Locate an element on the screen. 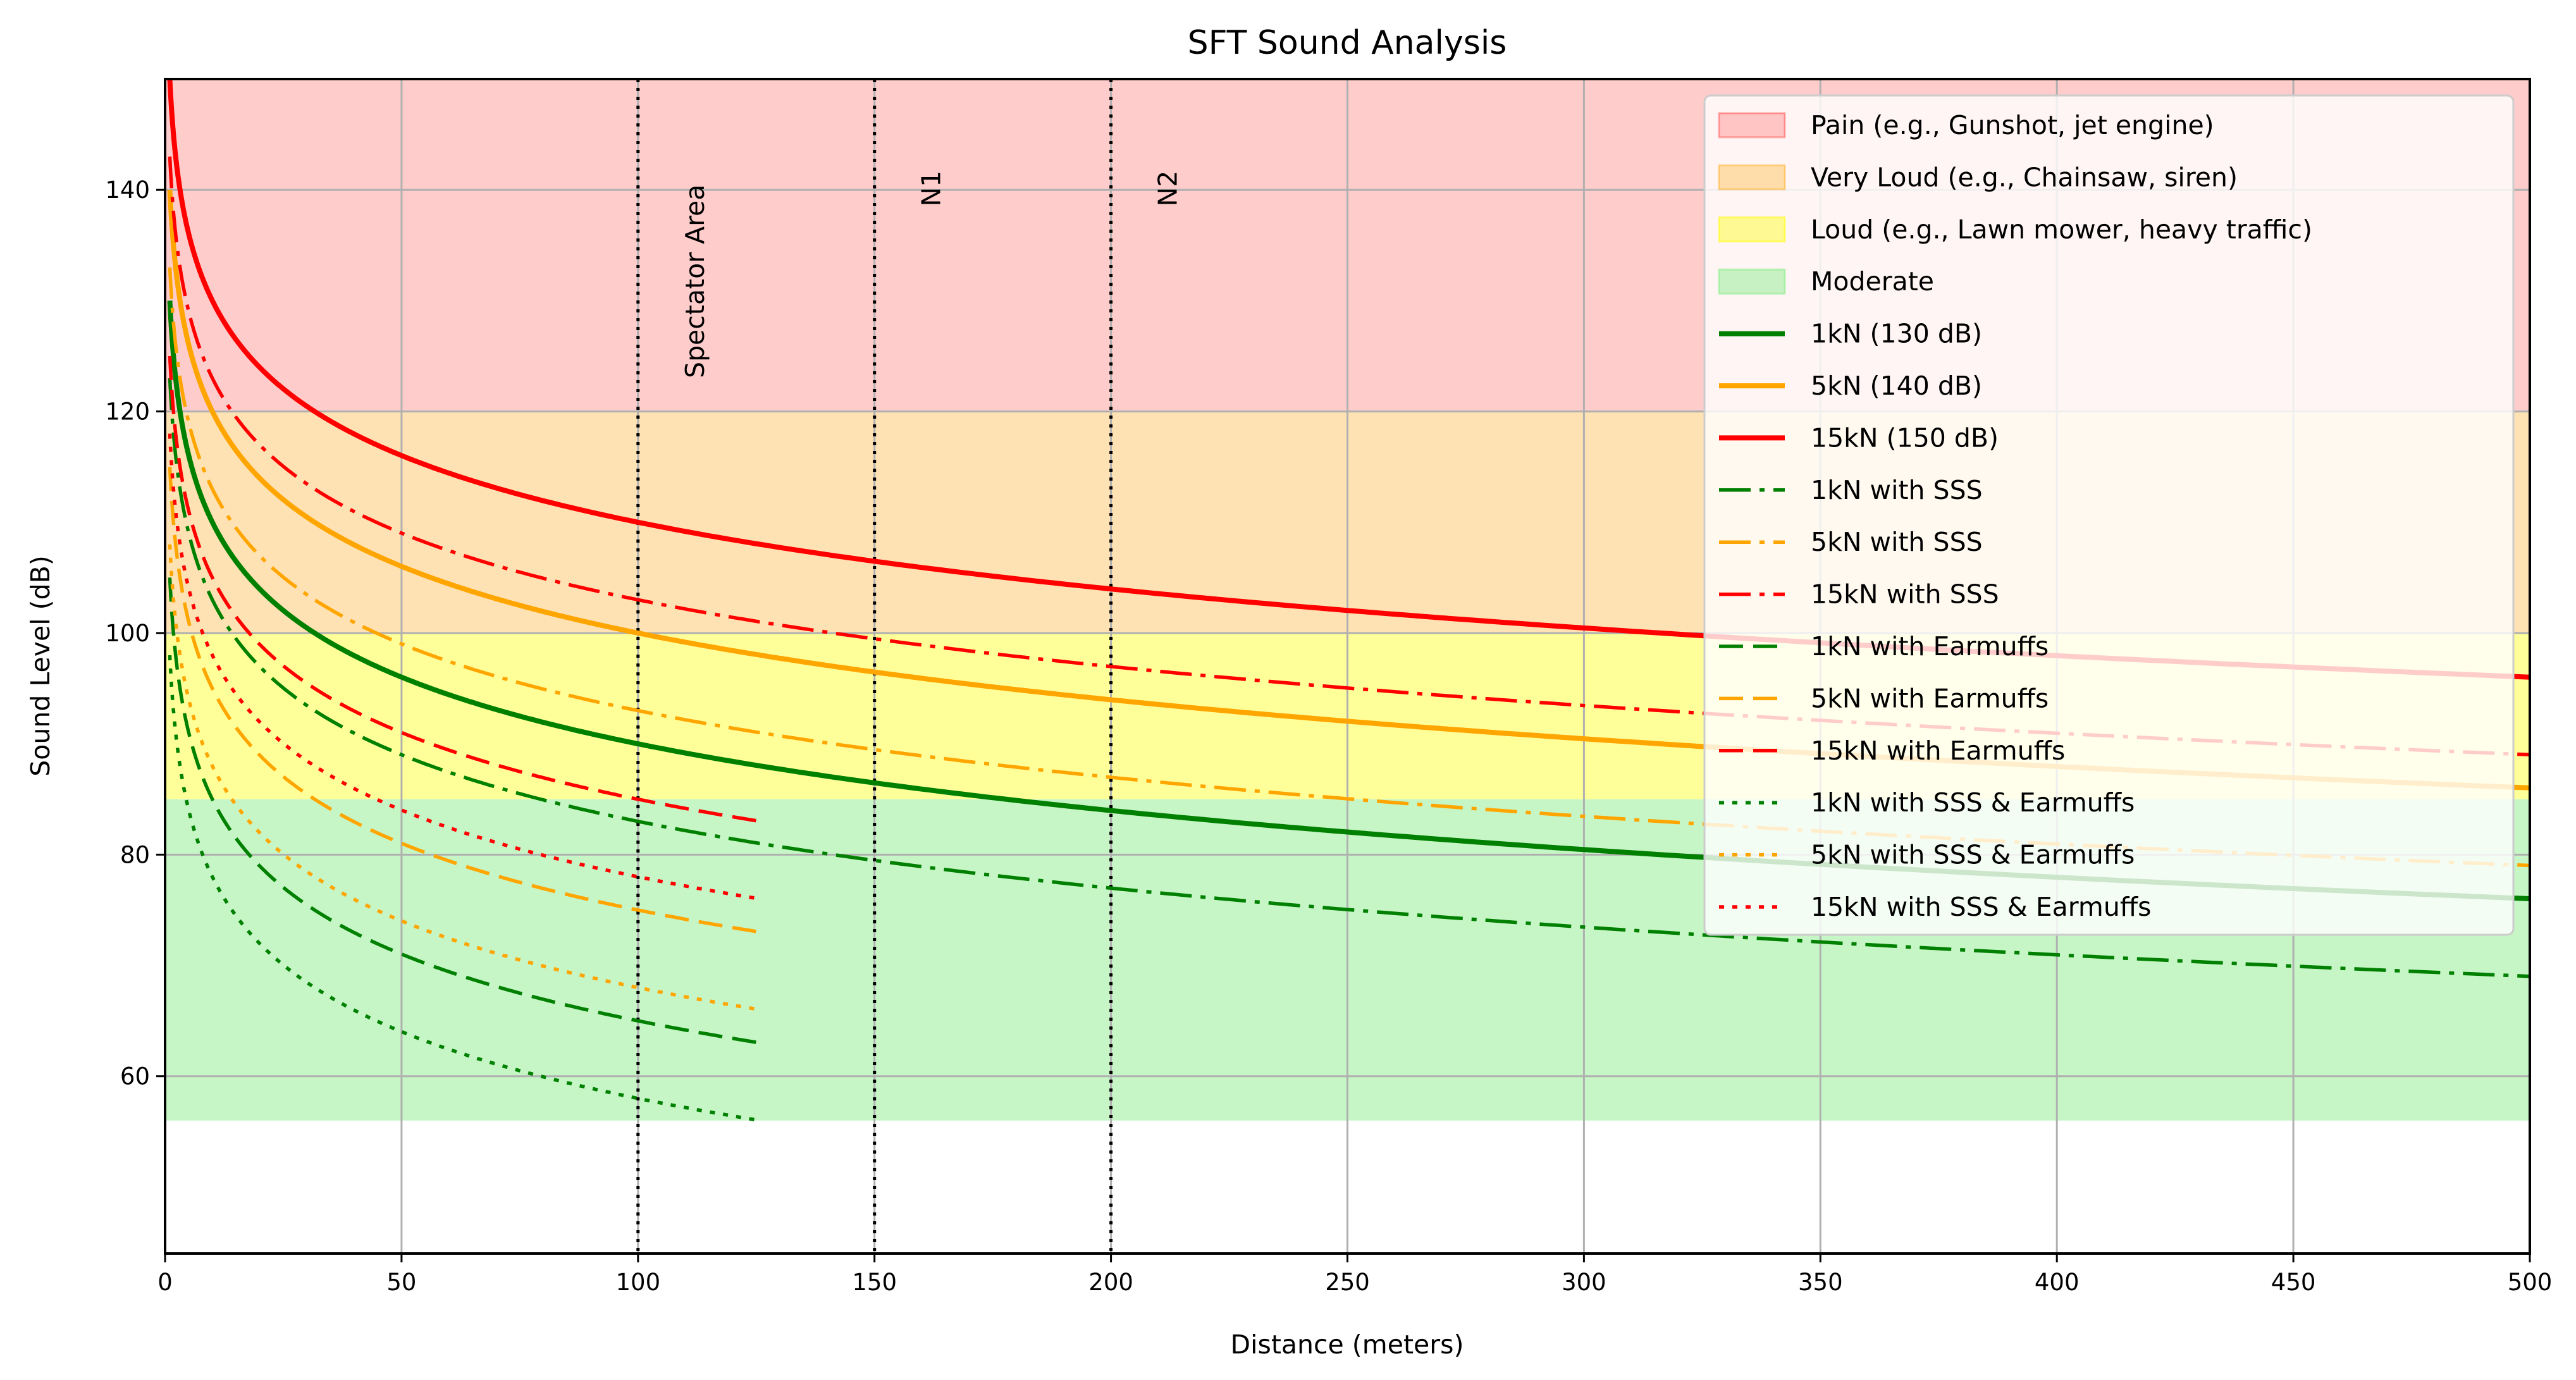 The height and width of the screenshot is (1380, 2576). series-line-15kn-with-earmuffs is located at coordinates (463, 589).